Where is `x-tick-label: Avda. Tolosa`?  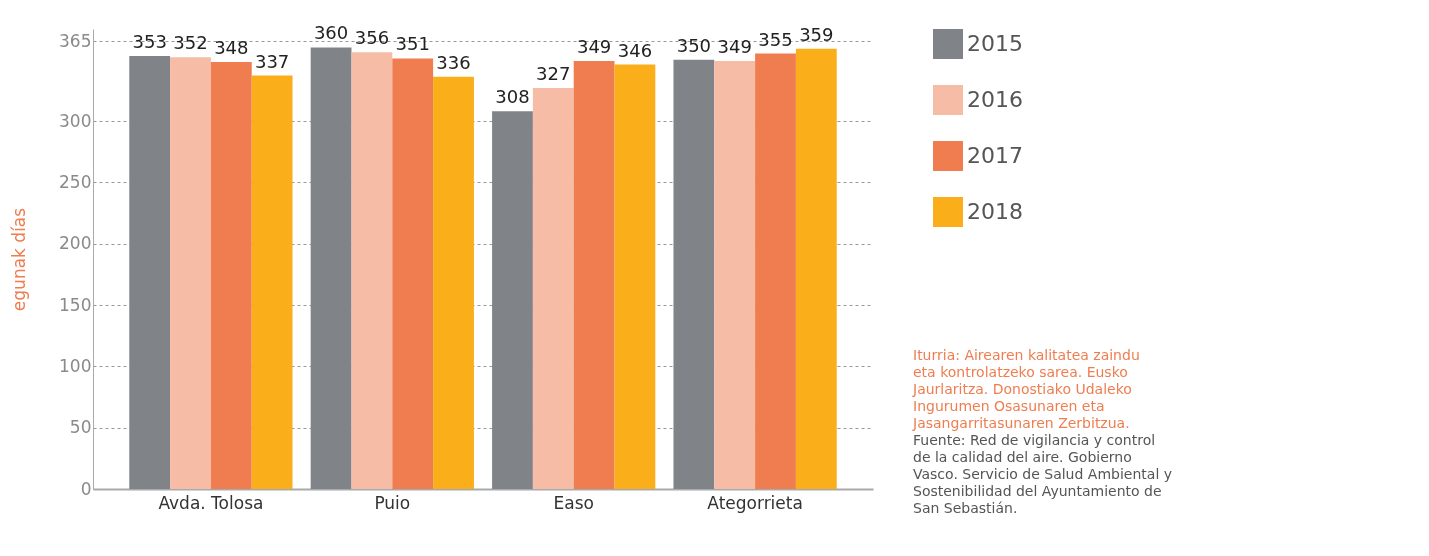 x-tick-label: Avda. Tolosa is located at coordinates (211, 502).